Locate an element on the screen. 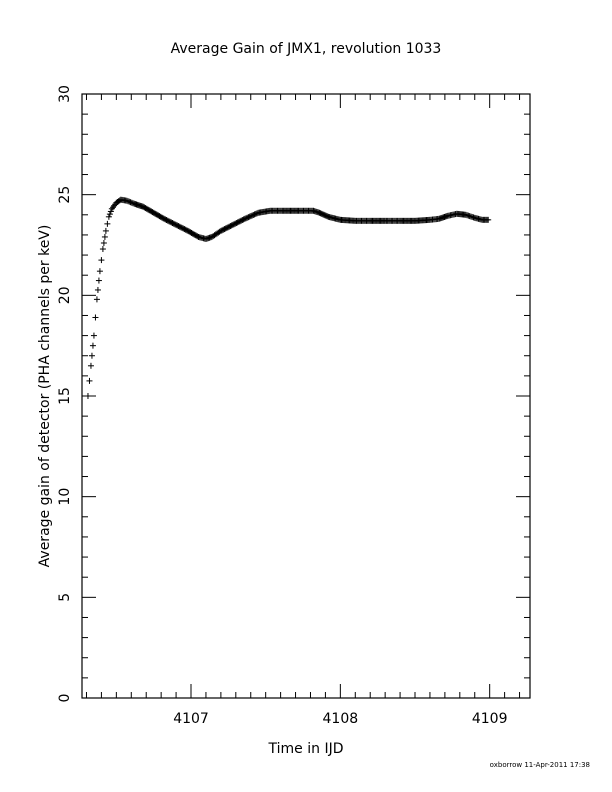 The image size is (612, 792). x-axis-label: Time in IJD is located at coordinates (306, 749).